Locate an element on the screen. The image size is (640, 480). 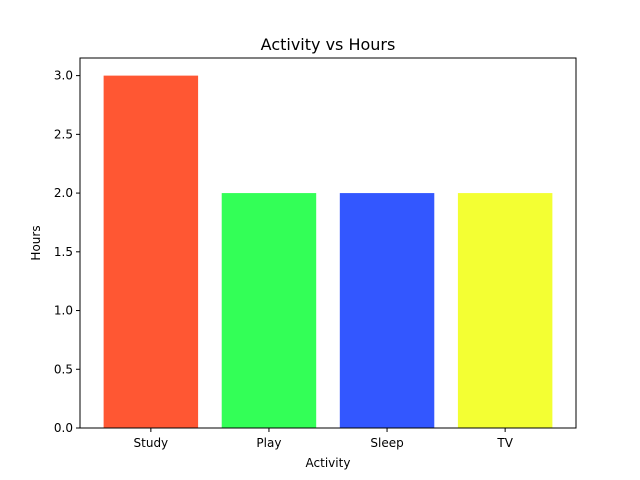
y-tick-label: 1.5 is located at coordinates (63, 252).